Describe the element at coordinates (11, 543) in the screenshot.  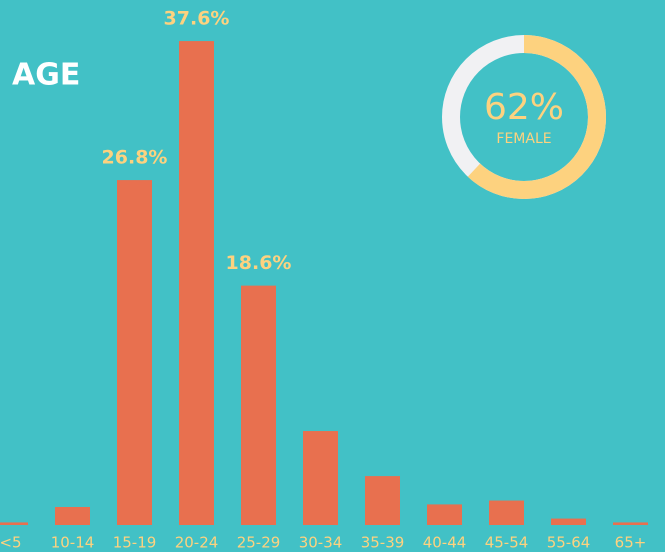
I see `x-tick-label: <5` at that location.